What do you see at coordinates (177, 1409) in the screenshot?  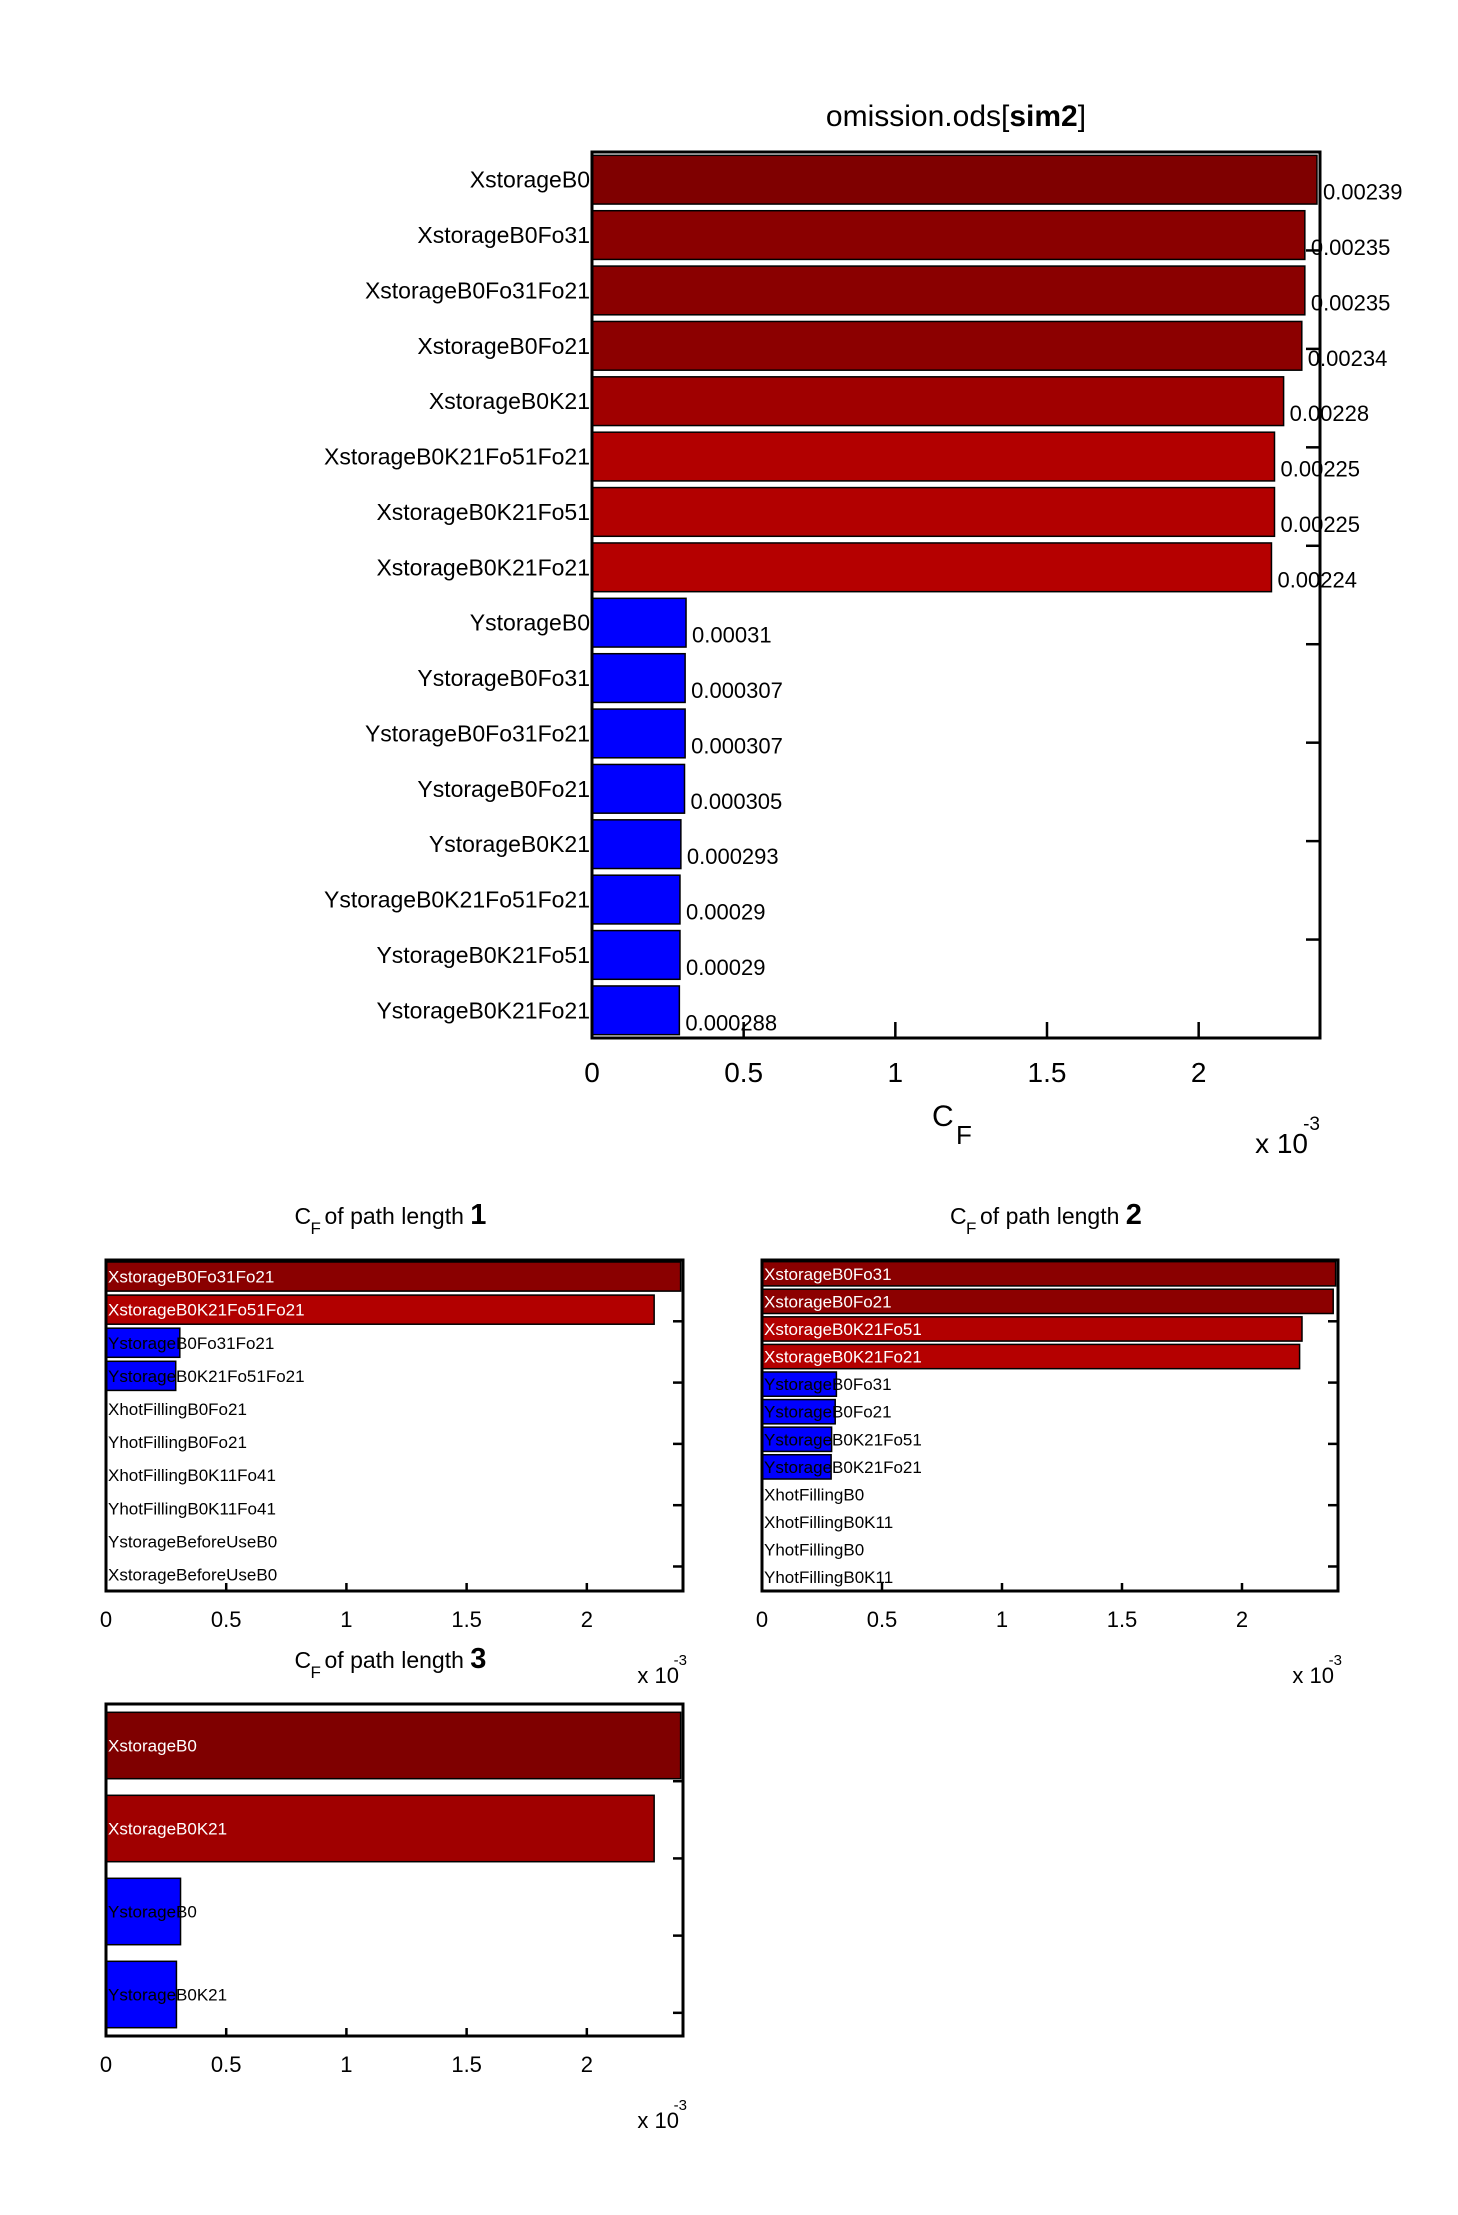 I see `category-label: XhotFillingB0Fo21` at bounding box center [177, 1409].